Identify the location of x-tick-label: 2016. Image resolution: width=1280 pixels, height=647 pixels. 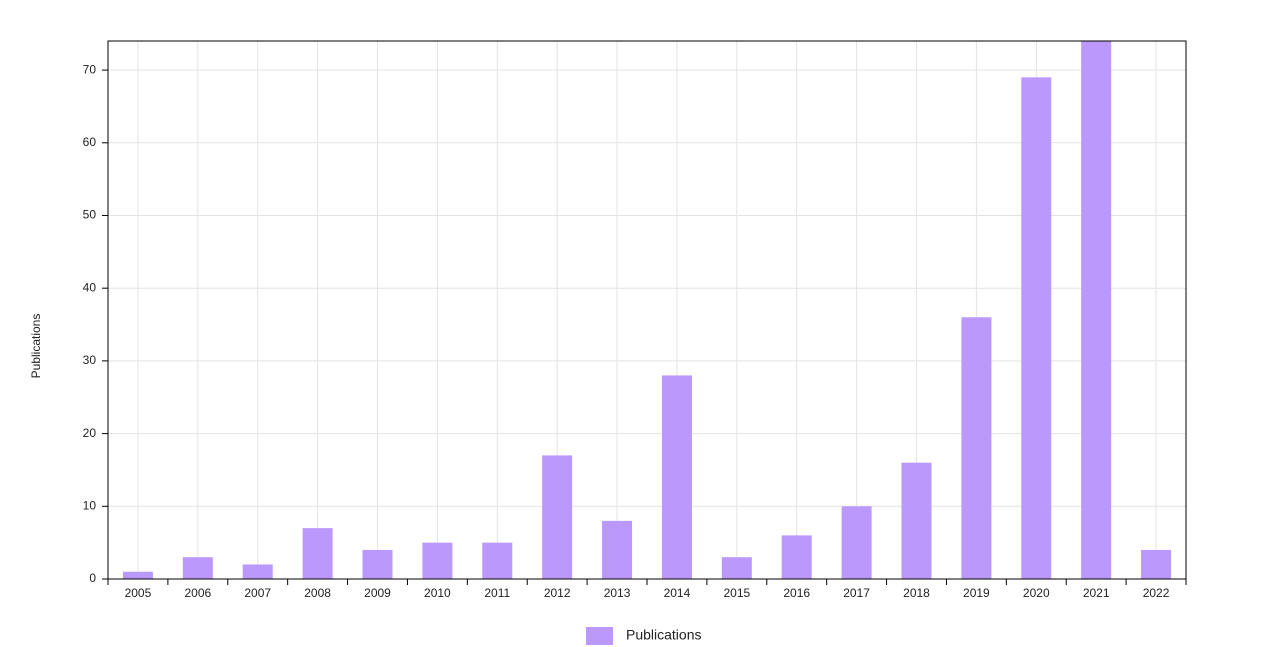
(796, 593).